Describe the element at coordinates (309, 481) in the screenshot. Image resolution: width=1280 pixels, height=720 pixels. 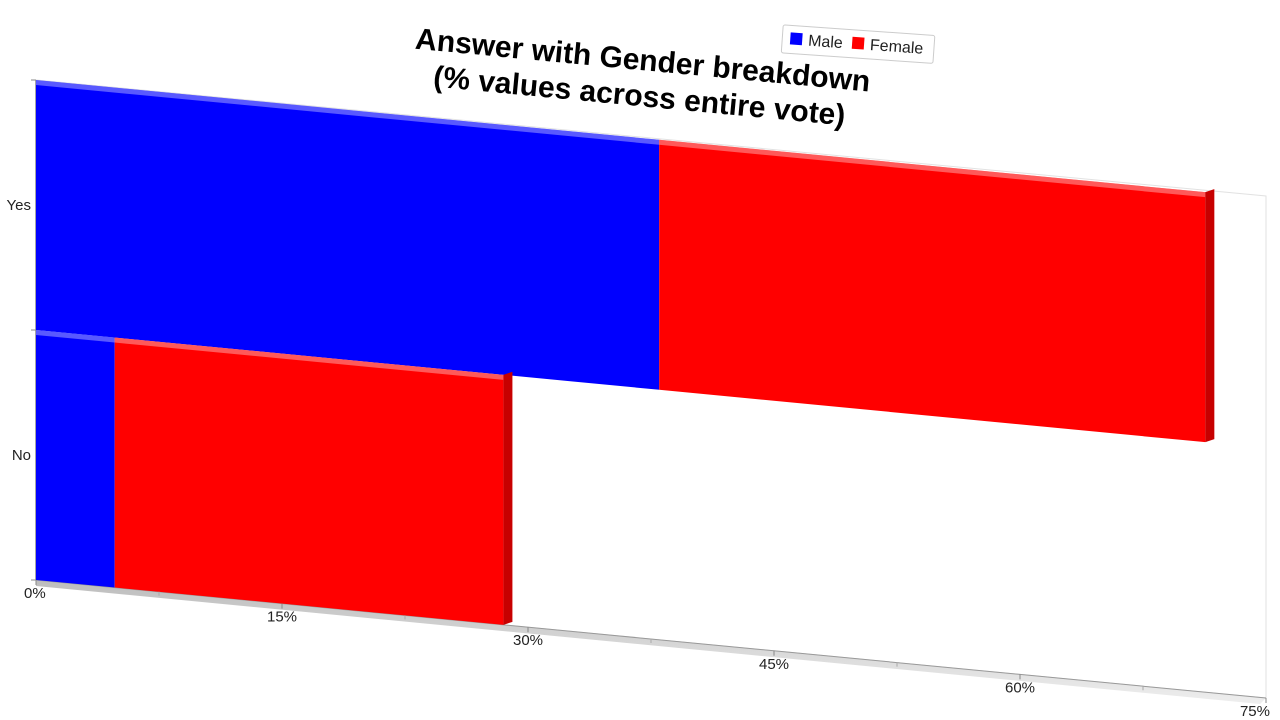
I see `bar-no-female` at that location.